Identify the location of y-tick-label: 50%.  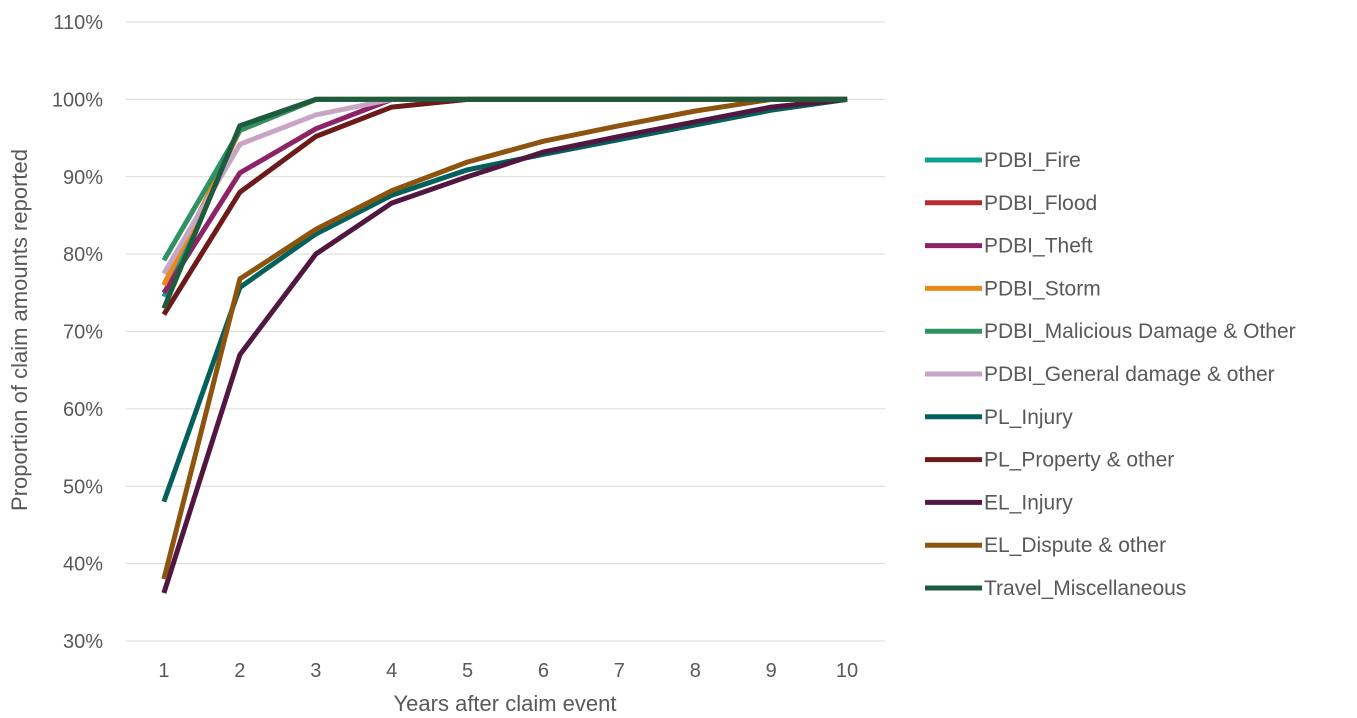
(83, 487).